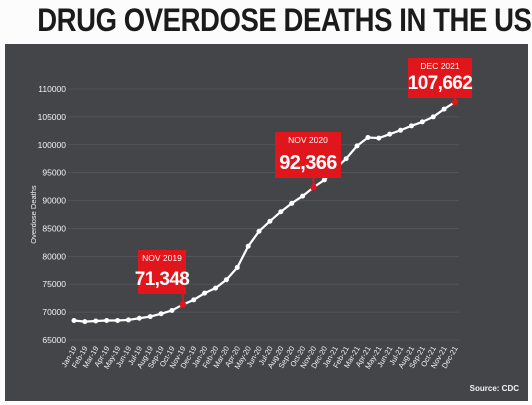 The width and height of the screenshot is (532, 405). I want to click on annotation-date: DEC 2021, so click(439, 66).